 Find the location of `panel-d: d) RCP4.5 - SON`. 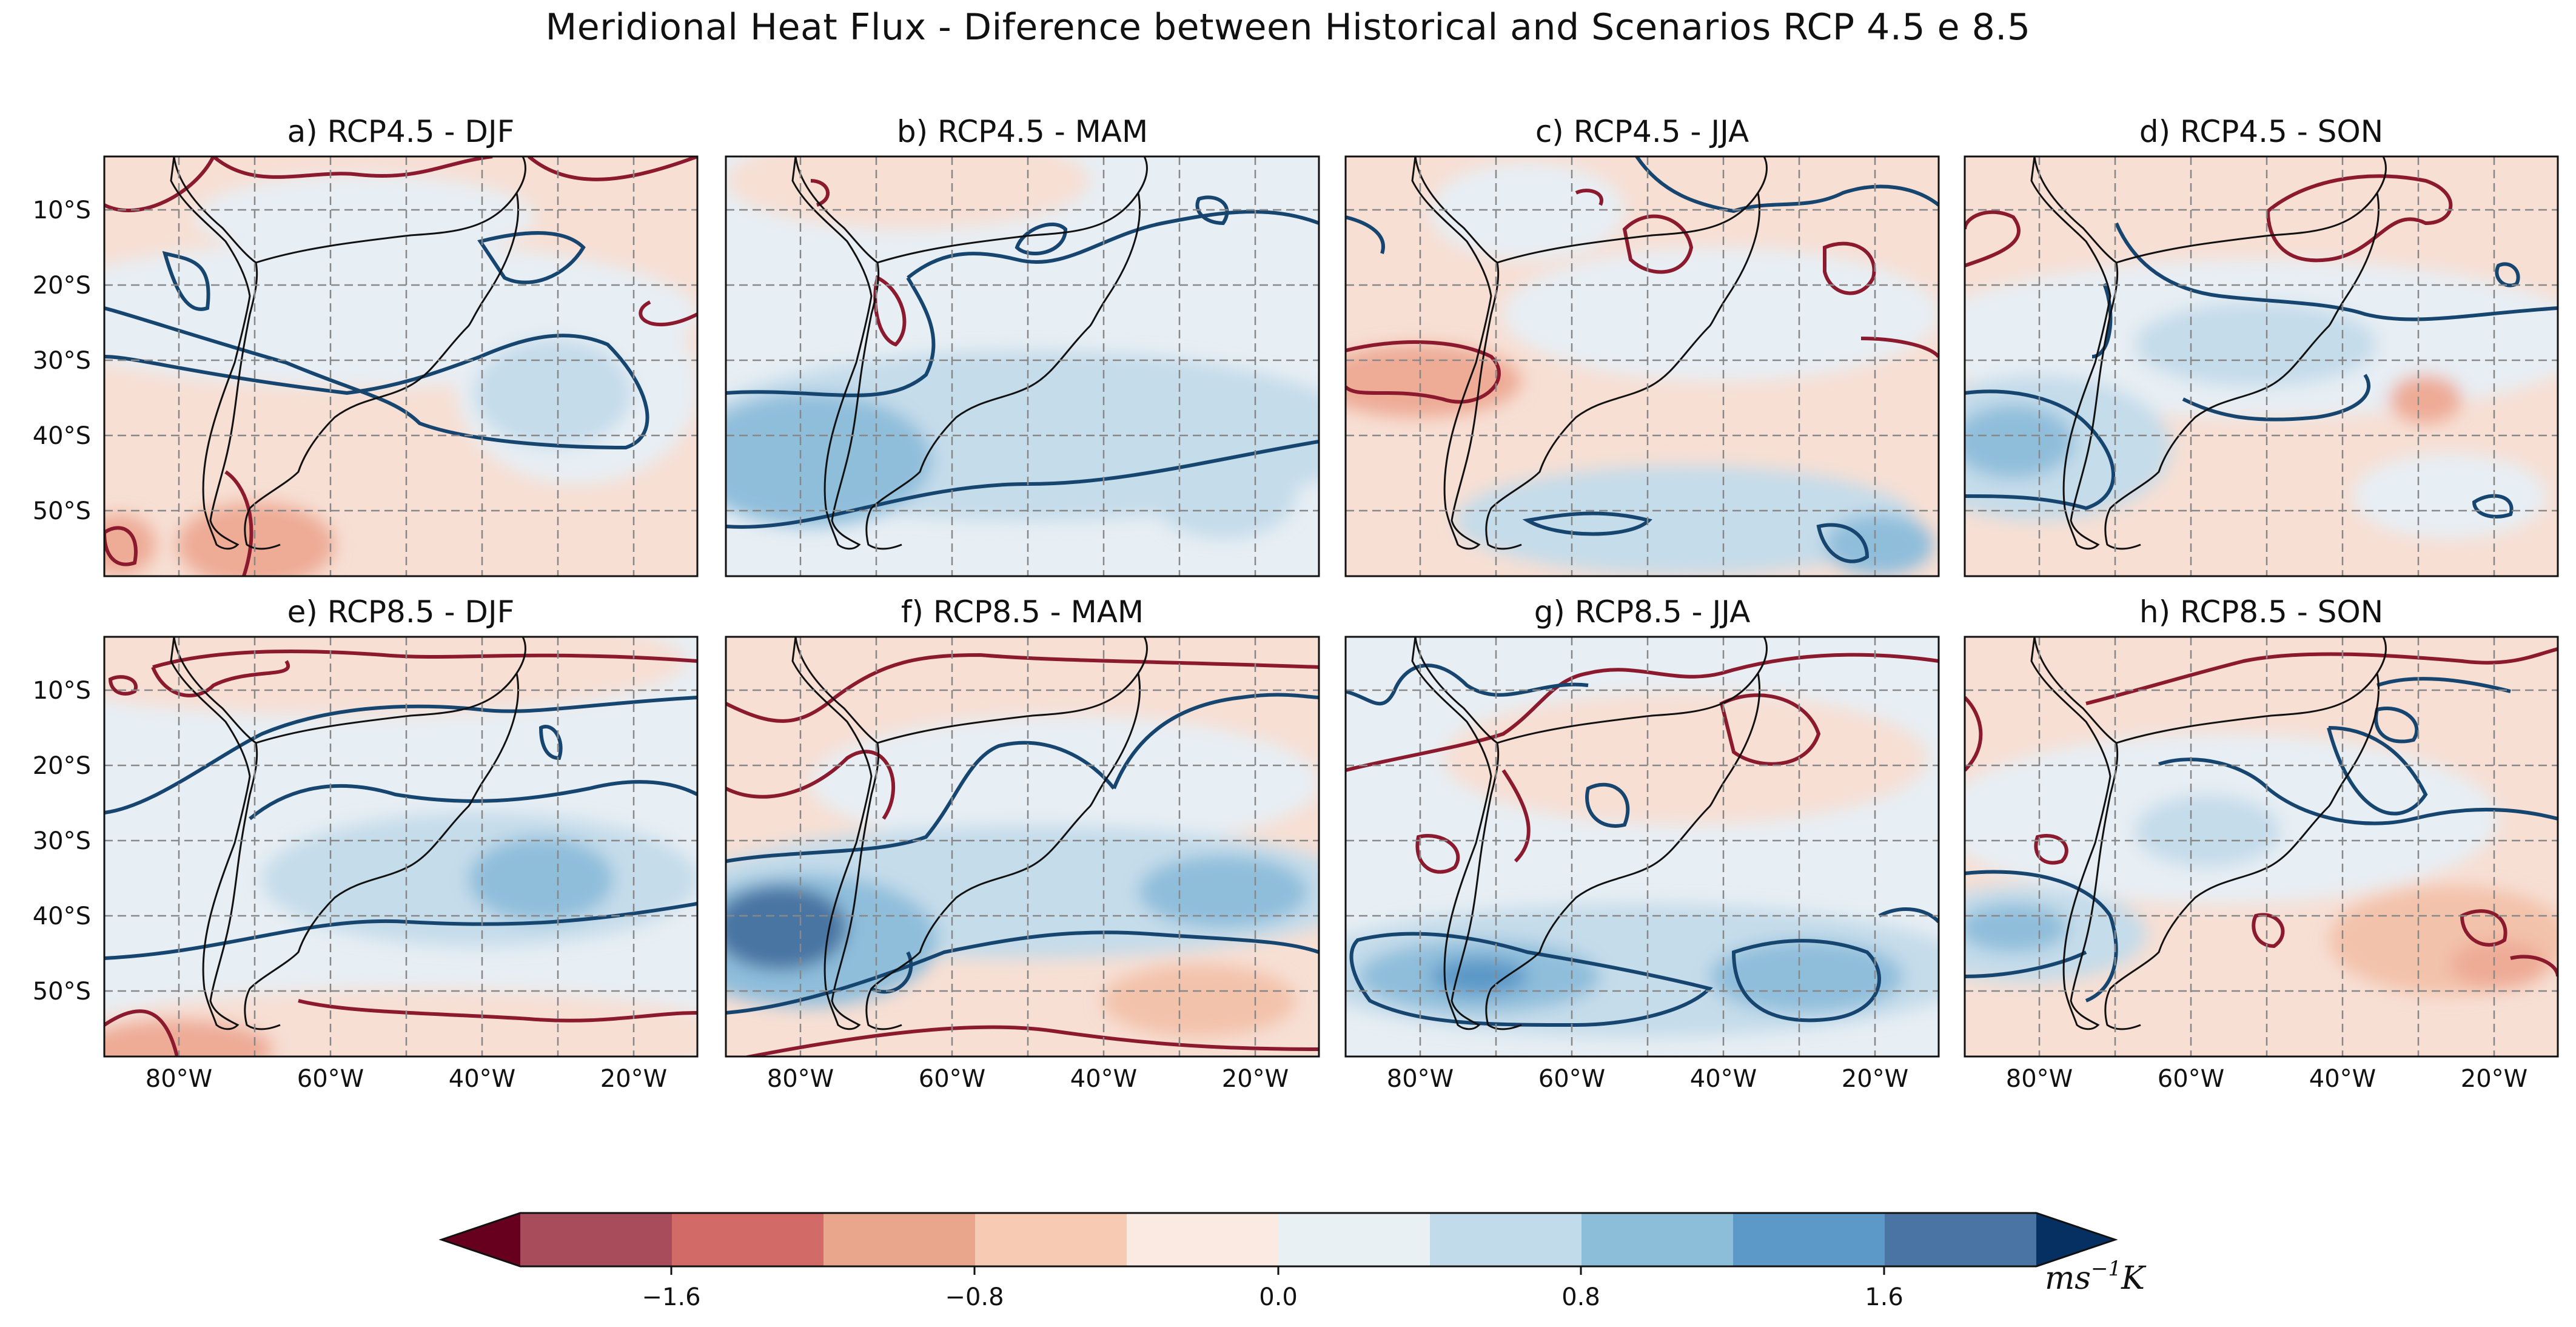

panel-d: d) RCP4.5 - SON is located at coordinates (2261, 345).